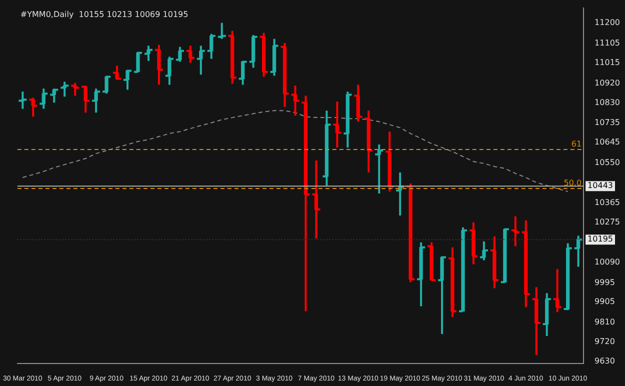  Describe the element at coordinates (601, 185) in the screenshot. I see `ref-line-label: 10443` at that location.